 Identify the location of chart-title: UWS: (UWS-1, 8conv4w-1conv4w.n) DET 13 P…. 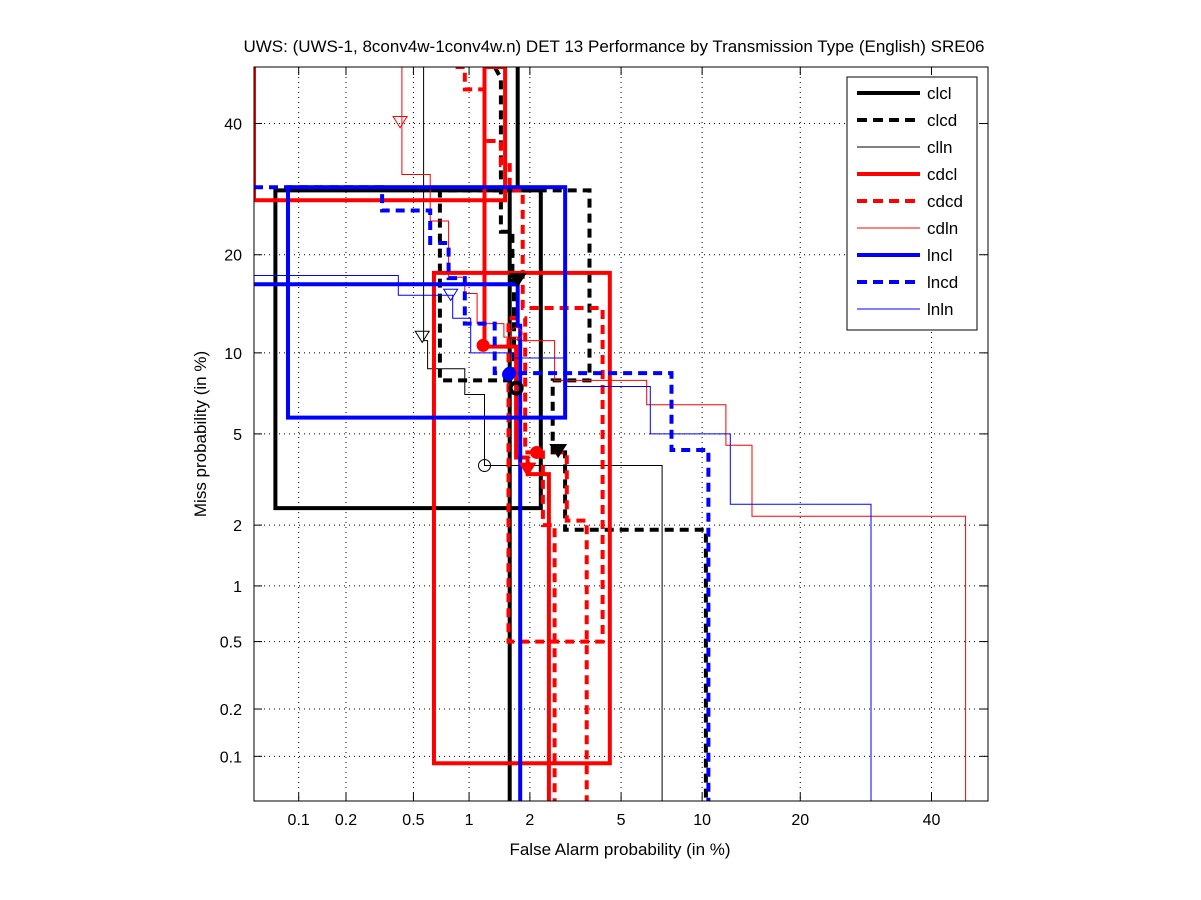
(613, 46).